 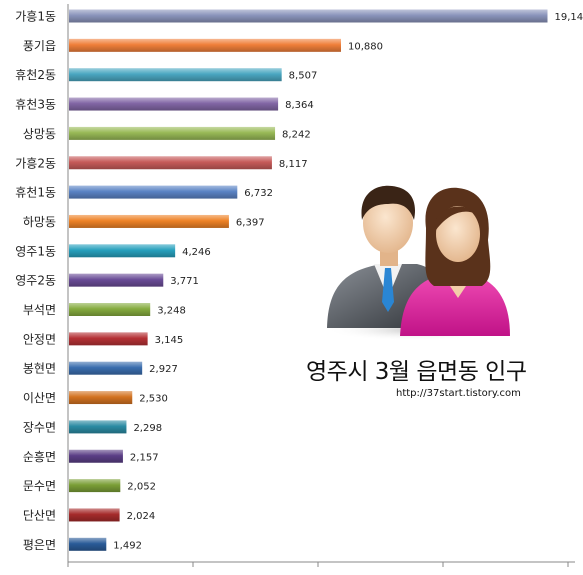 What do you see at coordinates (39, 545) in the screenshot?
I see `category-label: 평은면` at bounding box center [39, 545].